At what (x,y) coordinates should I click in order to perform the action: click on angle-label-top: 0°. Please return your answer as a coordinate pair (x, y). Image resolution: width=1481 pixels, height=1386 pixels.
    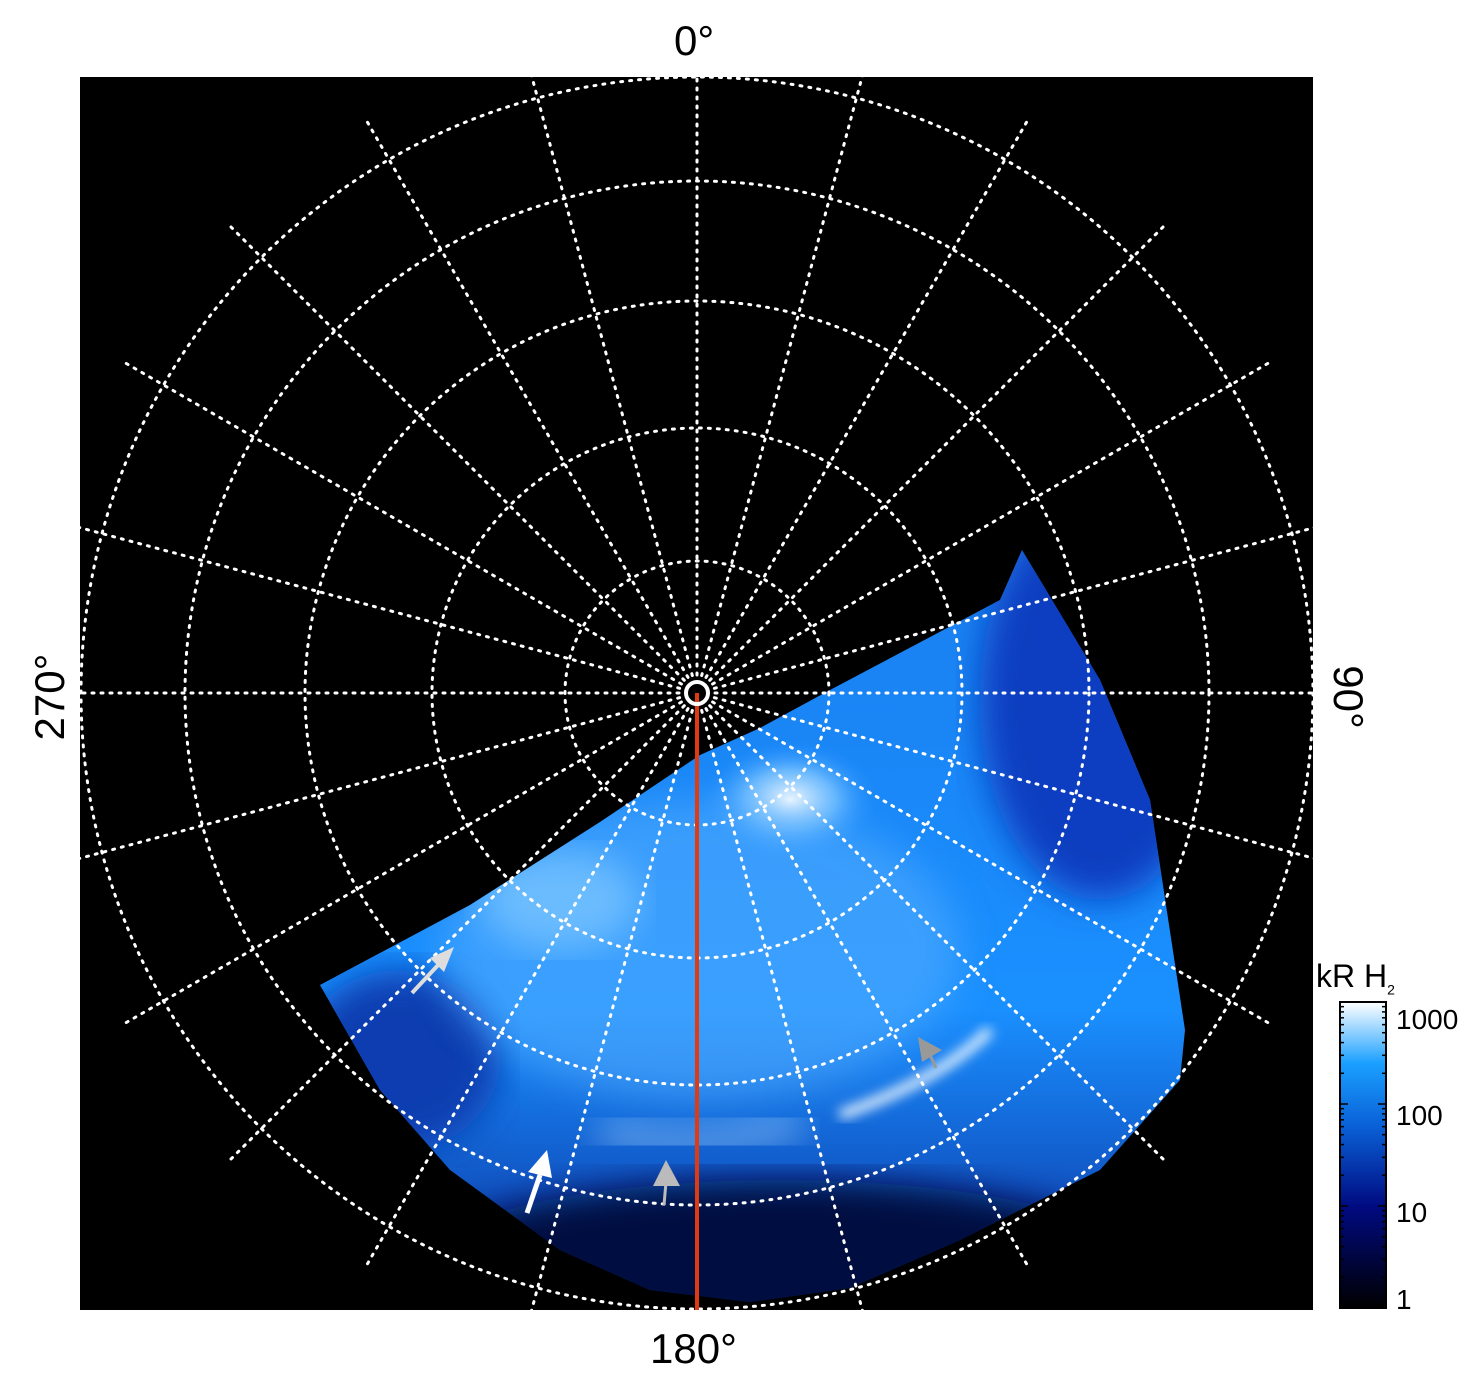
    Looking at the image, I should click on (694, 40).